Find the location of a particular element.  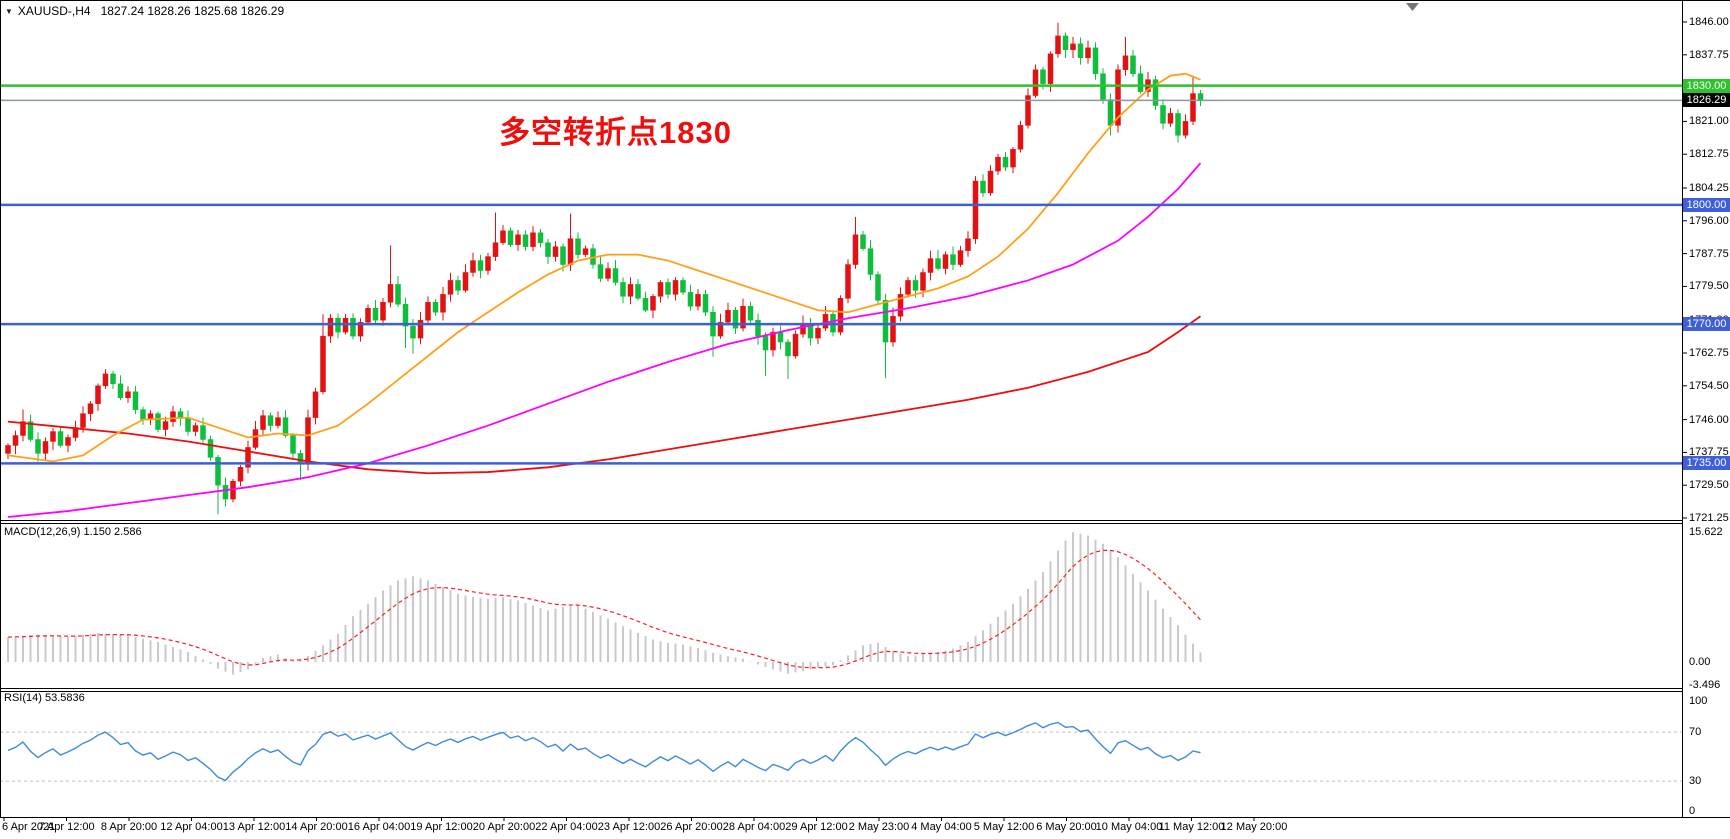

rsi-scale-label: 30 is located at coordinates (1695, 781).